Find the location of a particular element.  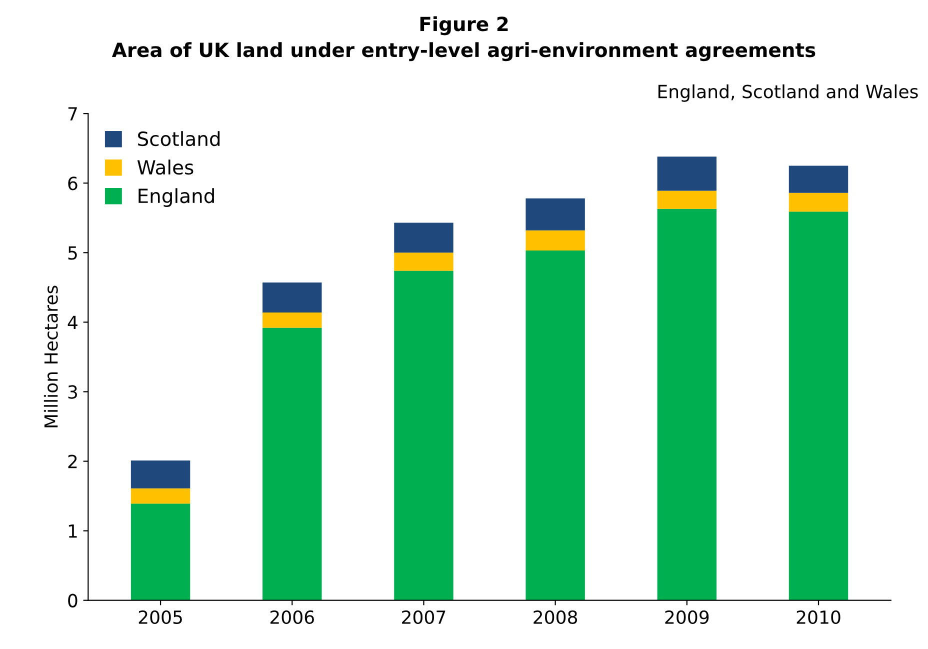

x-tick-label: 2010 is located at coordinates (818, 617).